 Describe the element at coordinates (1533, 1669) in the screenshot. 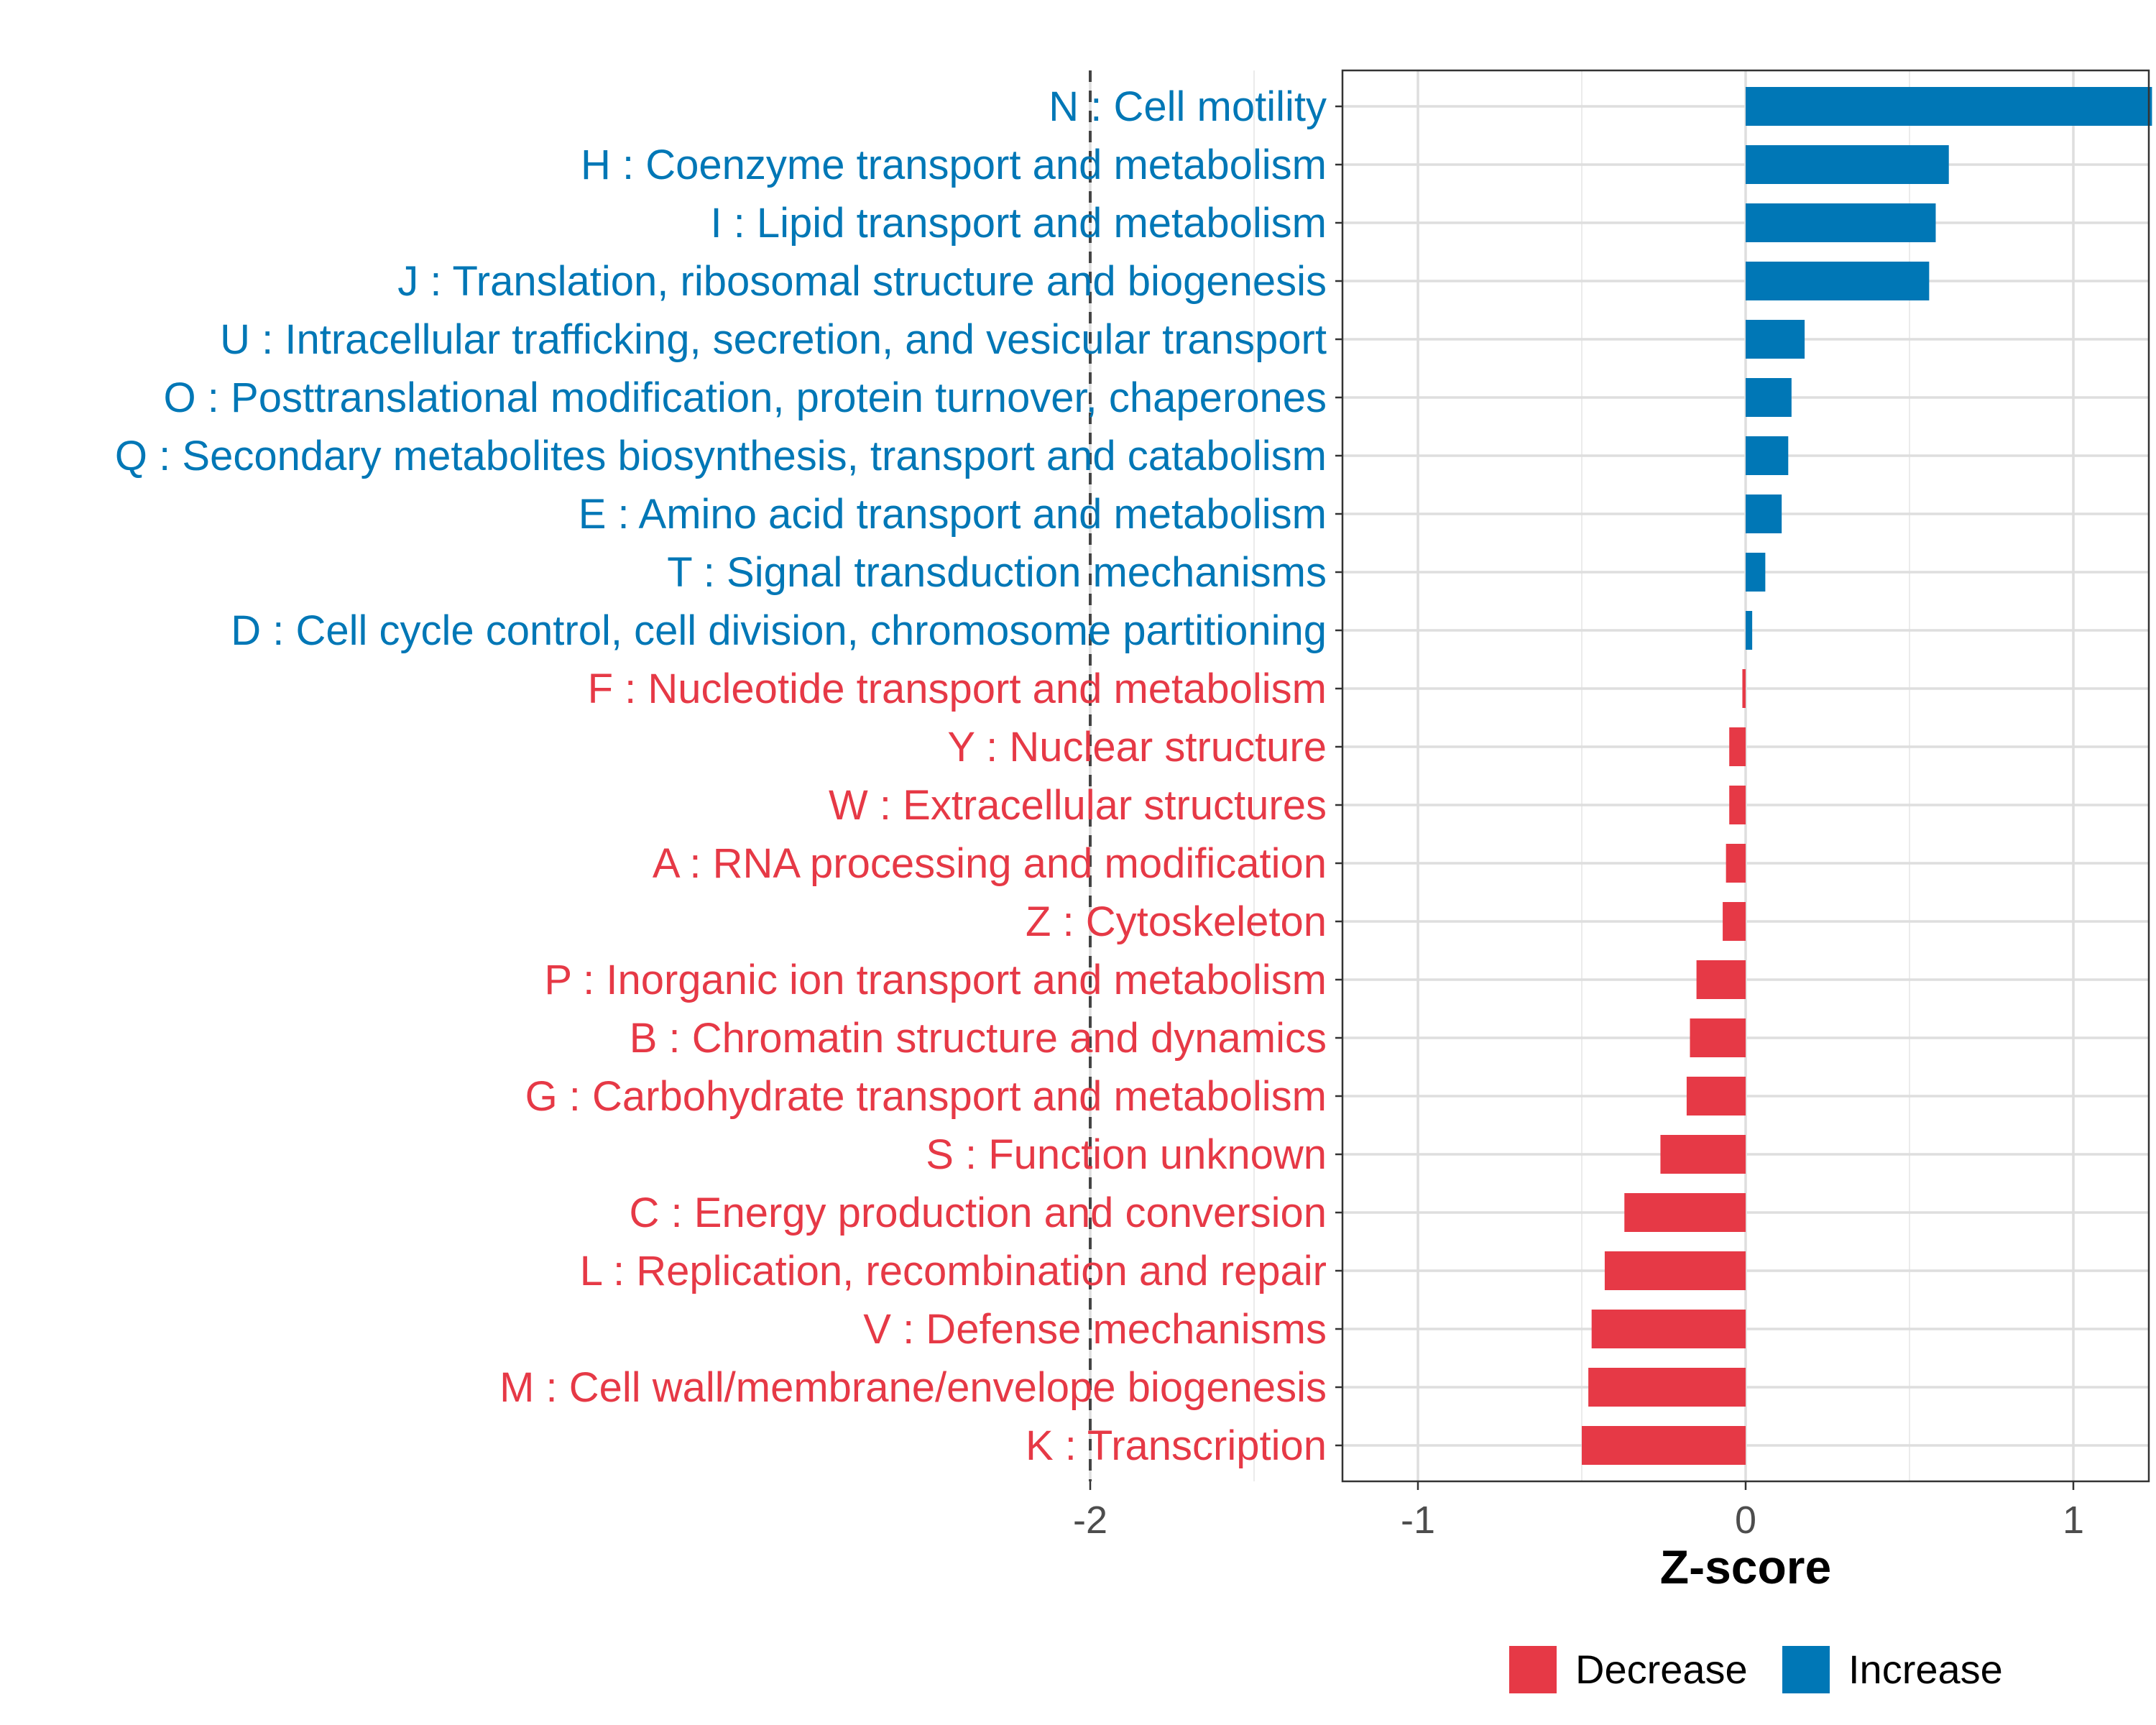

I see `legend-swatch-decrease` at that location.